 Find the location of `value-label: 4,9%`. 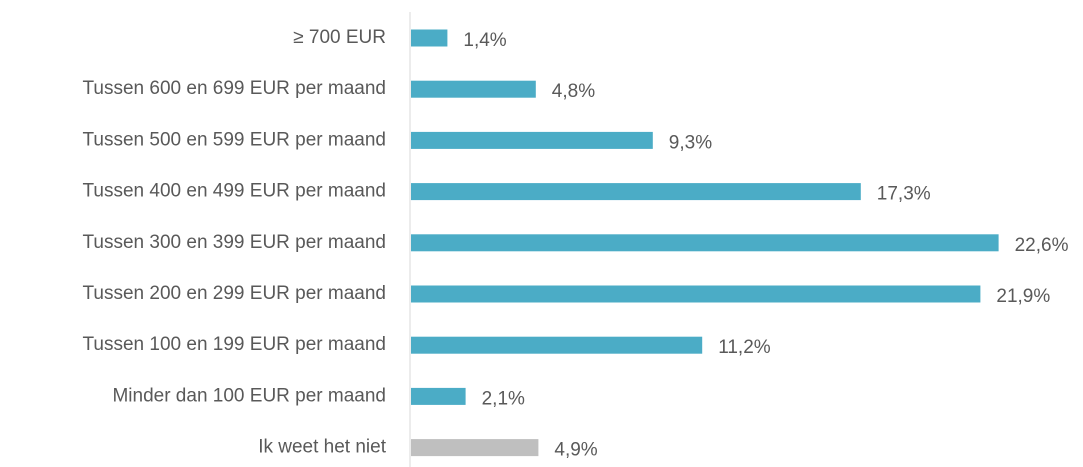

value-label: 4,9% is located at coordinates (575, 450).